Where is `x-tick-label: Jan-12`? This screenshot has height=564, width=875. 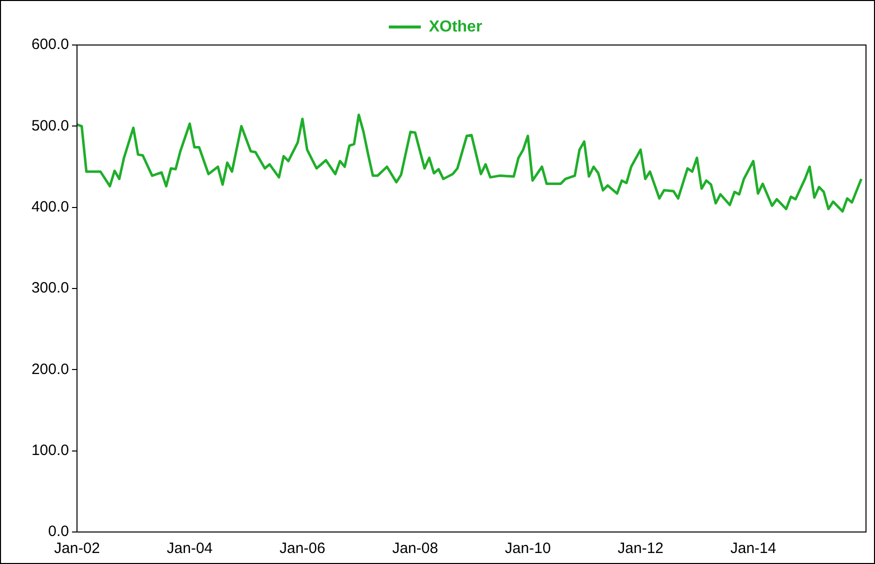
x-tick-label: Jan-12 is located at coordinates (641, 549).